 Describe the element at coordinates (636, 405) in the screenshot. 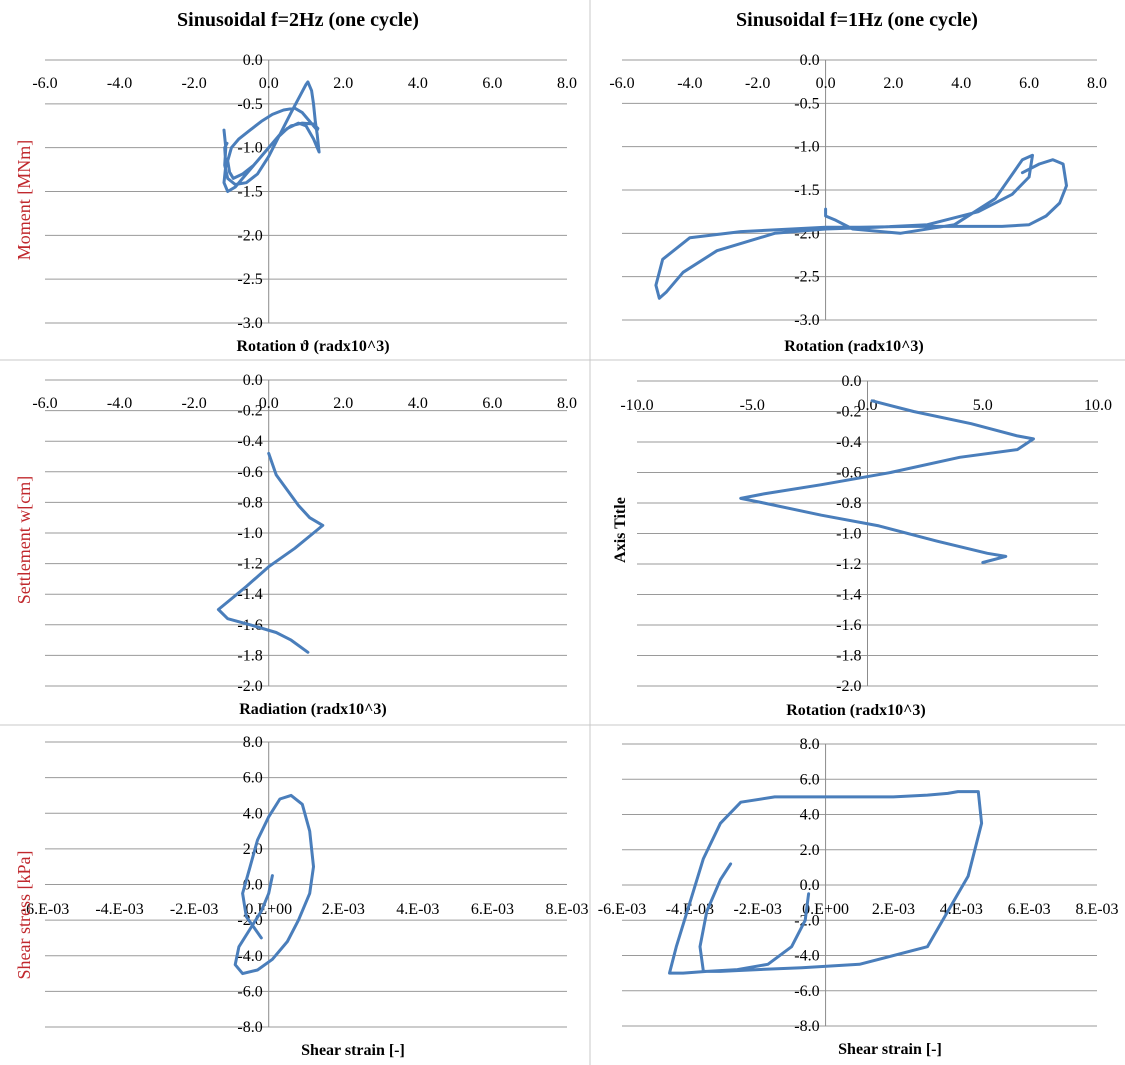

I see `x-tick-label: -10.0` at that location.